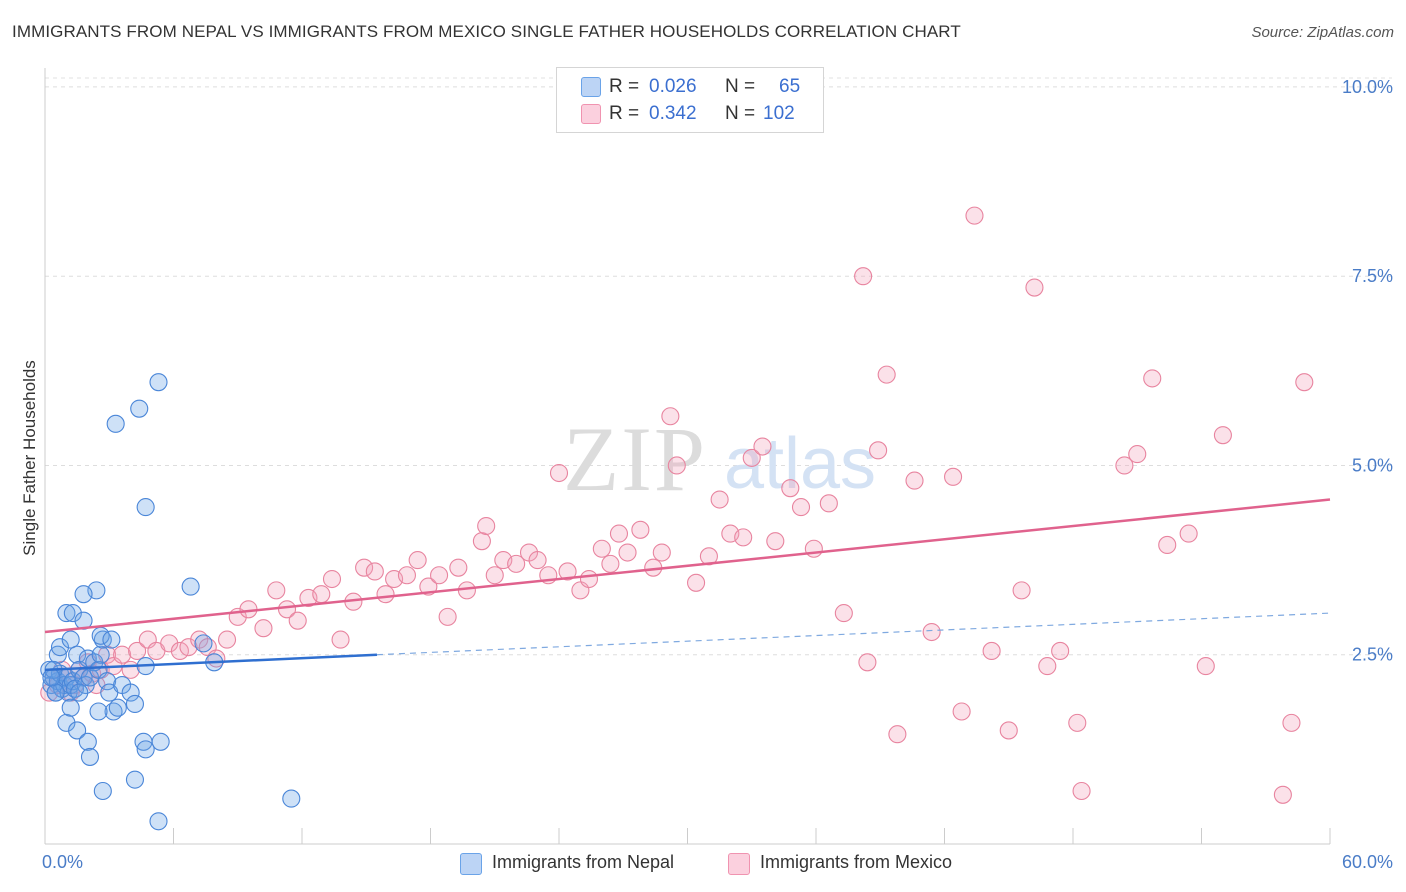  Describe the element at coordinates (800, 464) in the screenshot. I see `watermark-atlas: atlas` at that location.